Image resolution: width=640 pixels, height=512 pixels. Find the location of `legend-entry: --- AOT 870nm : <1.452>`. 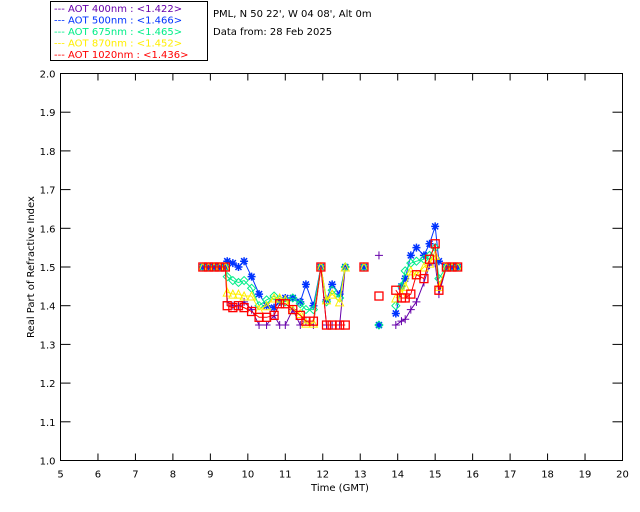

legend-entry: --- AOT 870nm : <1.452> is located at coordinates (118, 44).